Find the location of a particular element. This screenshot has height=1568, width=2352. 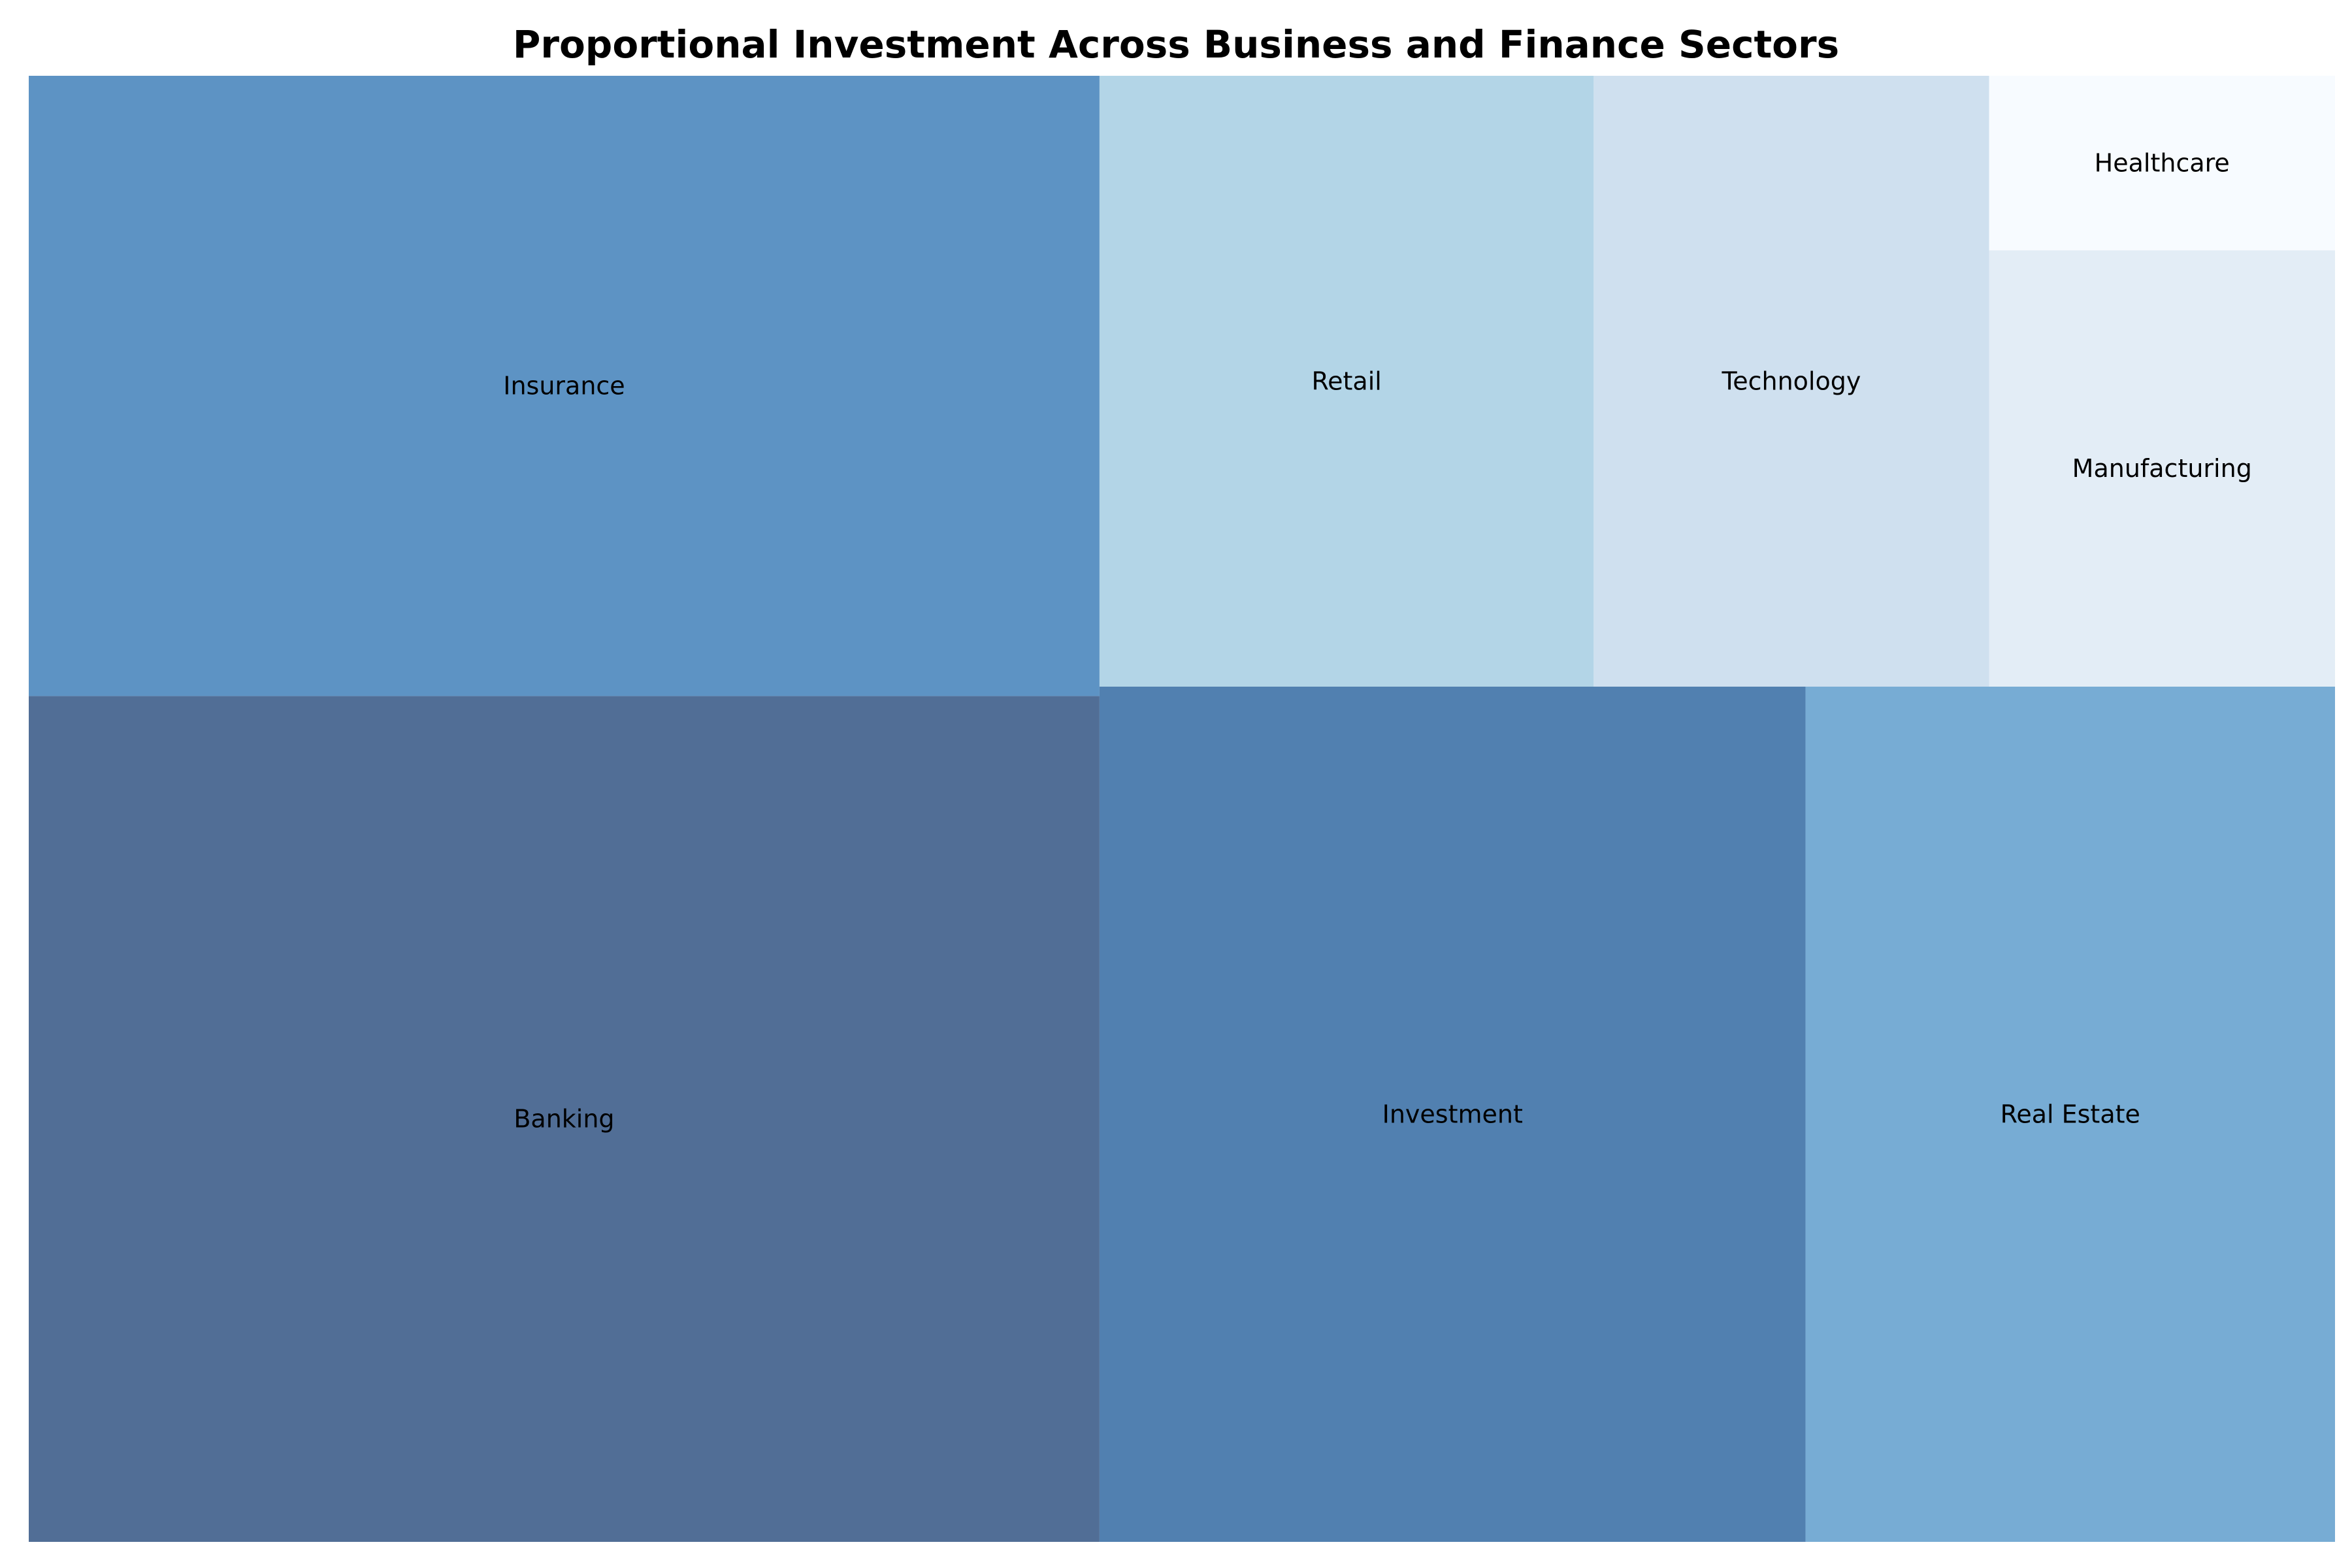

treemap-tile-real-estate is located at coordinates (2070, 1114).